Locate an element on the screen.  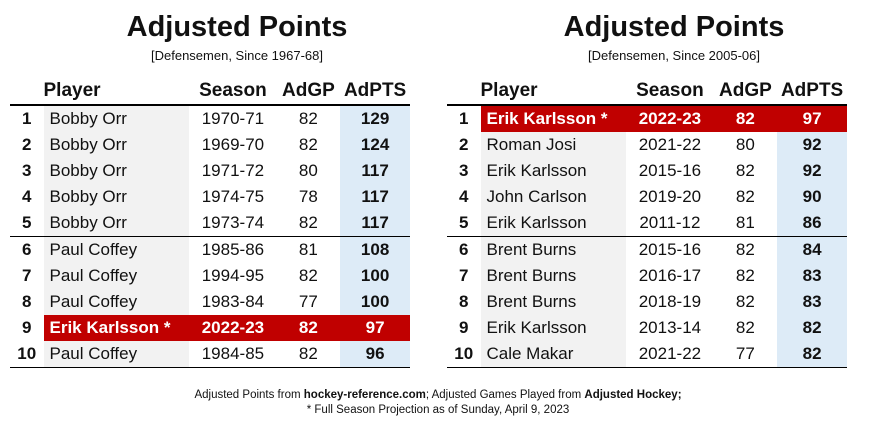
table-row: 4 Bobby Orr 1974-75 78 117 is located at coordinates (210, 197).